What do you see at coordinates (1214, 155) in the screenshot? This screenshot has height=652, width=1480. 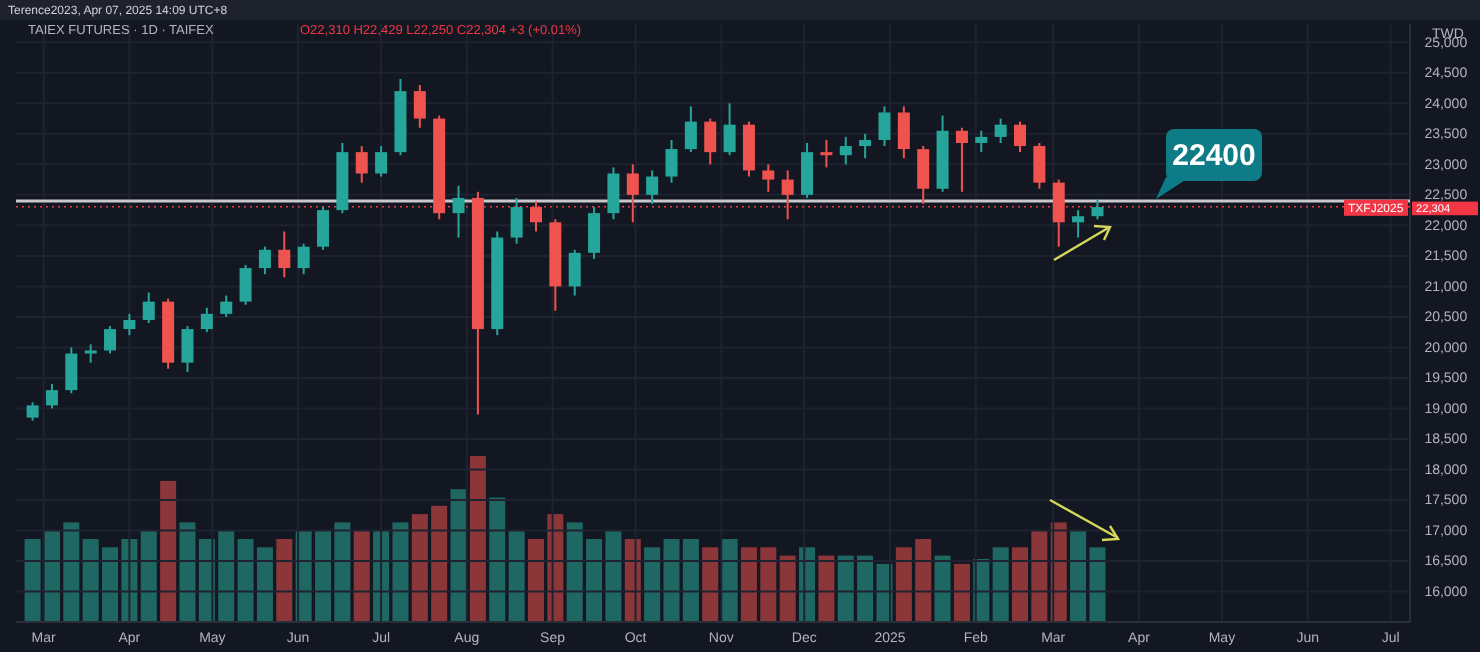 I see `ref-line-label: 22400` at bounding box center [1214, 155].